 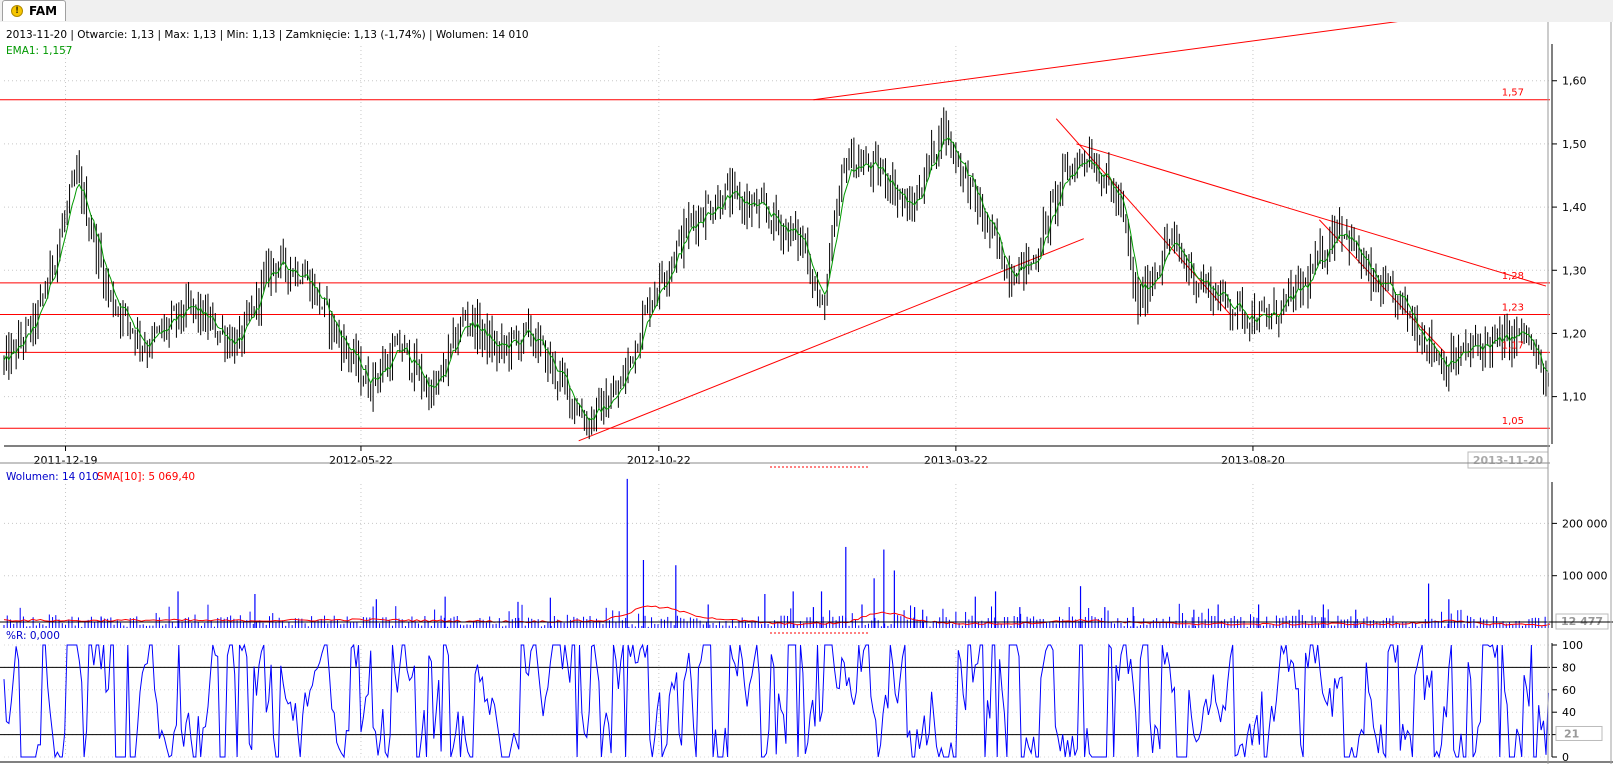 What do you see at coordinates (1574, 333) in the screenshot?
I see `price-tick-label: 1,20` at bounding box center [1574, 333].